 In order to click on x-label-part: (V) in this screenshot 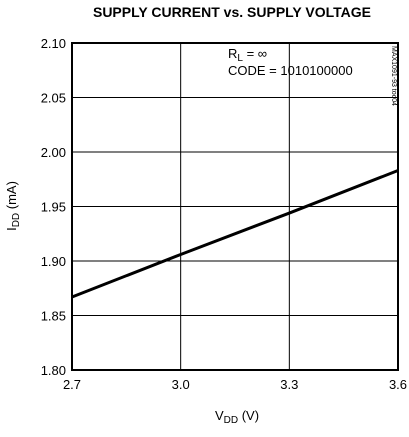, I will do `click(248, 415)`.